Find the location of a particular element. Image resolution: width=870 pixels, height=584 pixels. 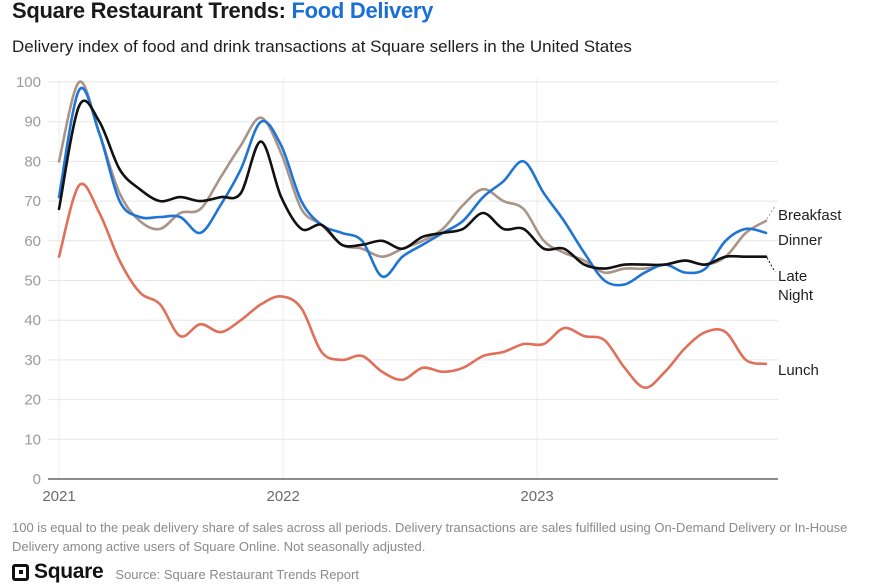

x-tick-label: 2021 is located at coordinates (58, 496).